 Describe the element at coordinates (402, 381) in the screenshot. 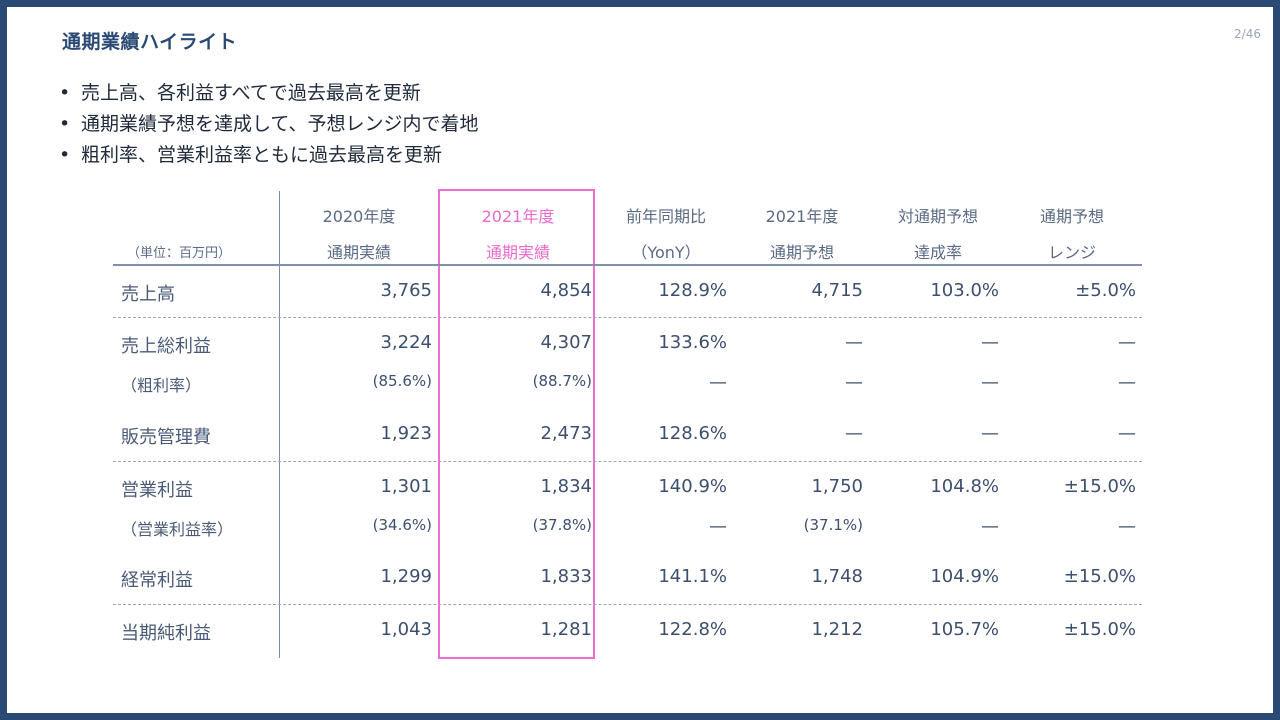

I see `table-cell: (85.6%)` at that location.